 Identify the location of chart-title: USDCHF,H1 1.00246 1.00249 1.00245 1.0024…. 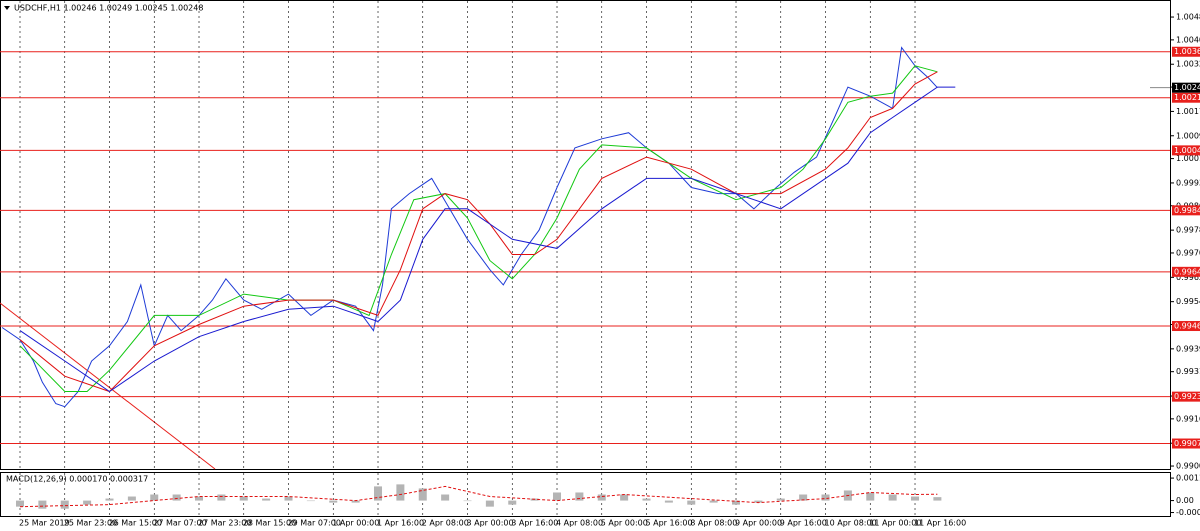
(108, 8).